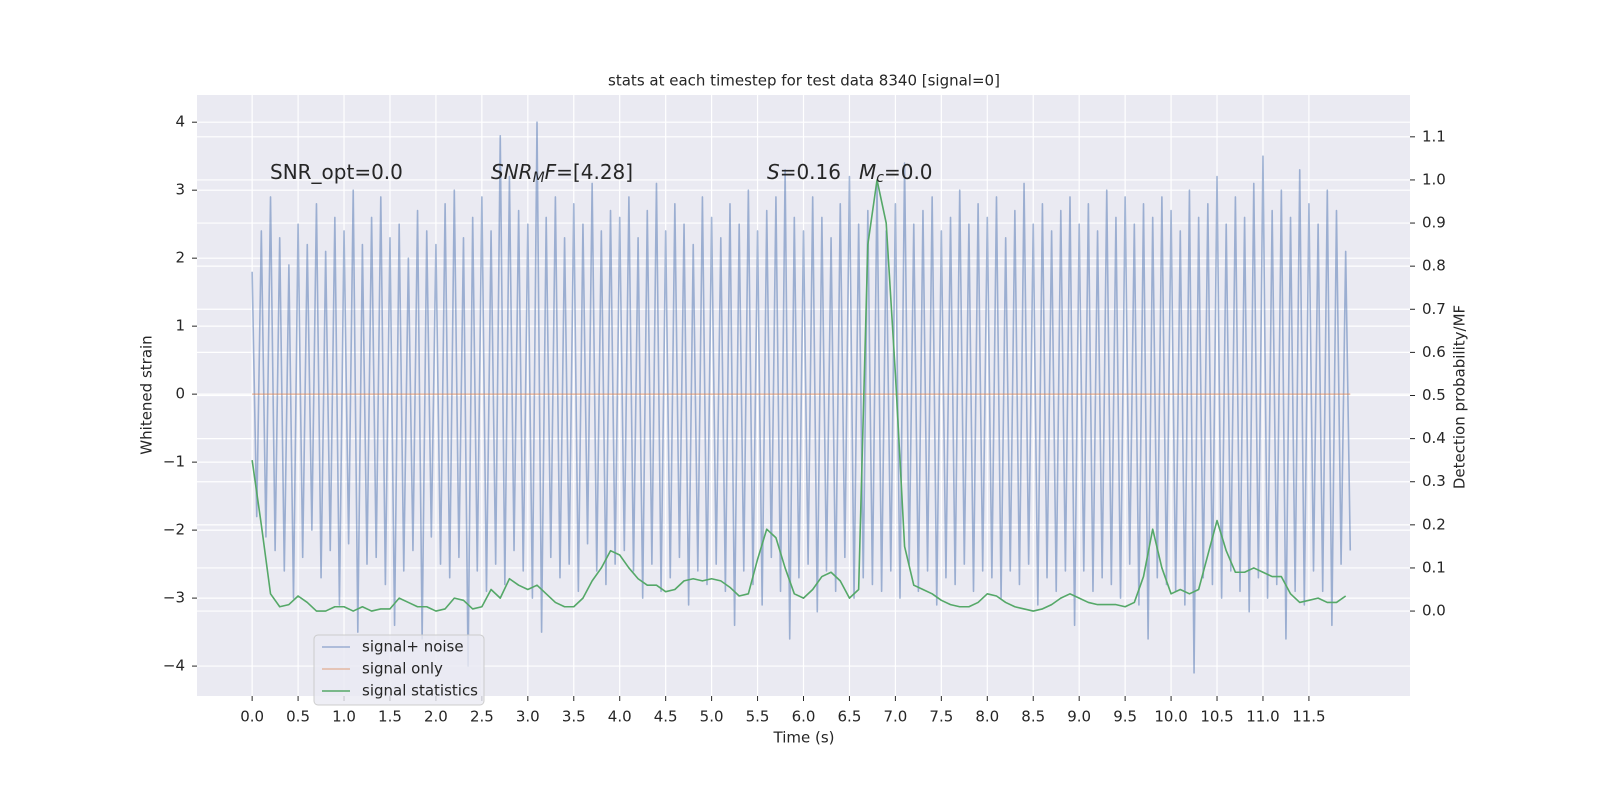  Describe the element at coordinates (1434, 481) in the screenshot. I see `y2-tick-label: 0.3` at that location.